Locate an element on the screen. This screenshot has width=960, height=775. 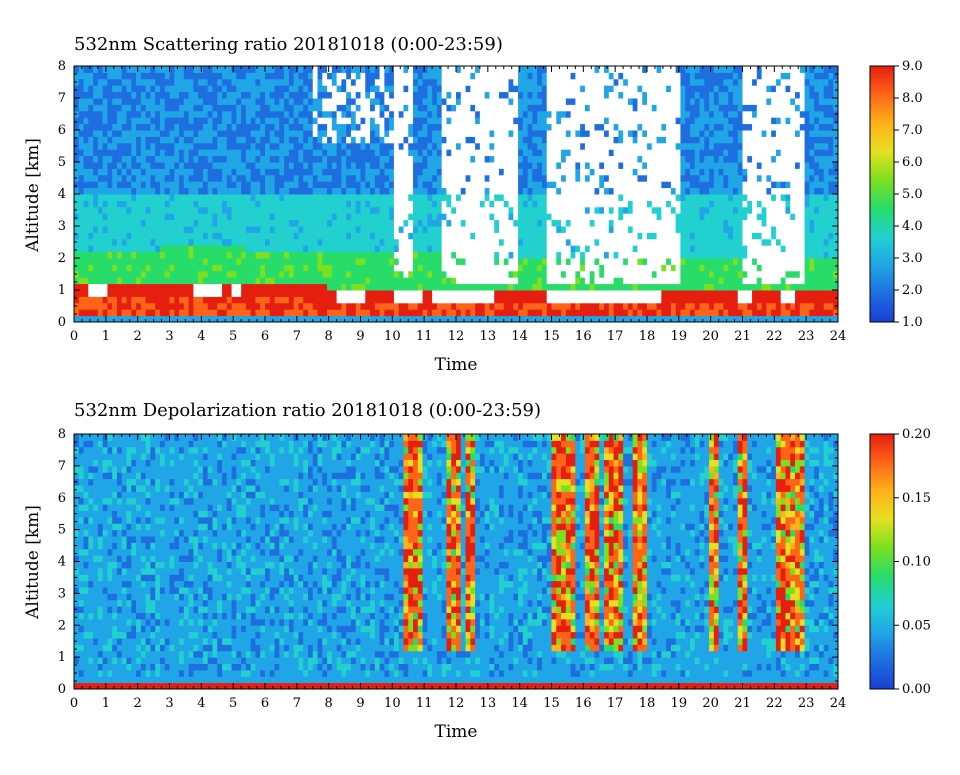
colorbar-tick-label: 5.0 is located at coordinates (912, 194).